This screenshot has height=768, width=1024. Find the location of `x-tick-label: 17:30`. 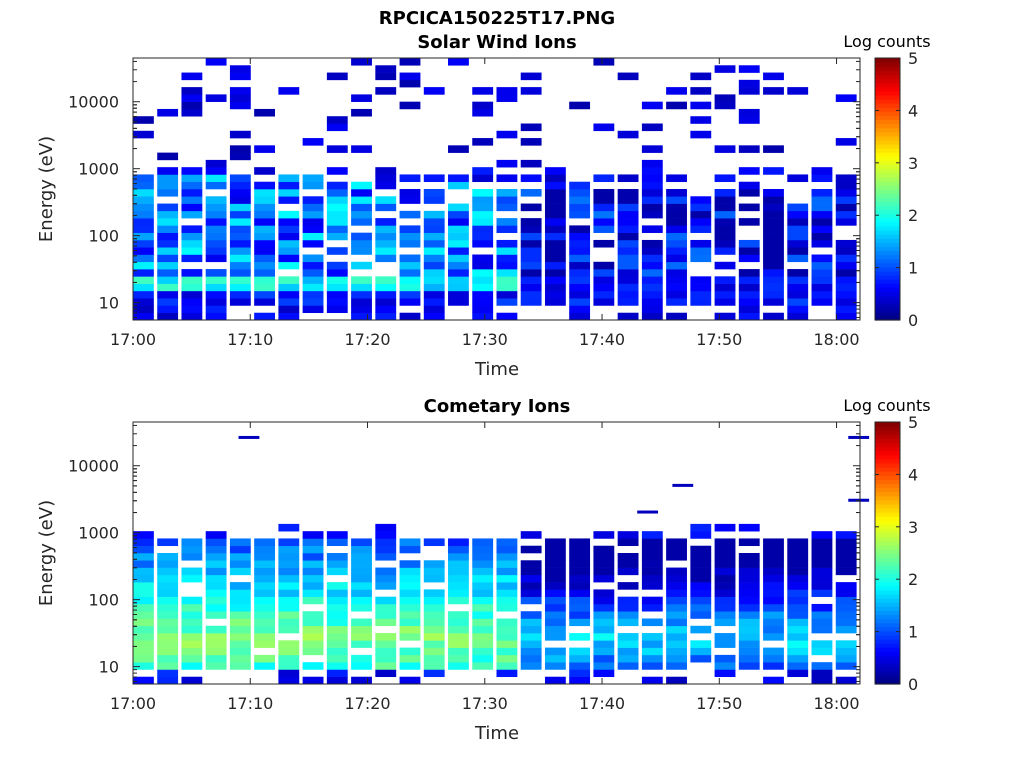

x-tick-label: 17:30 is located at coordinates (485, 703).